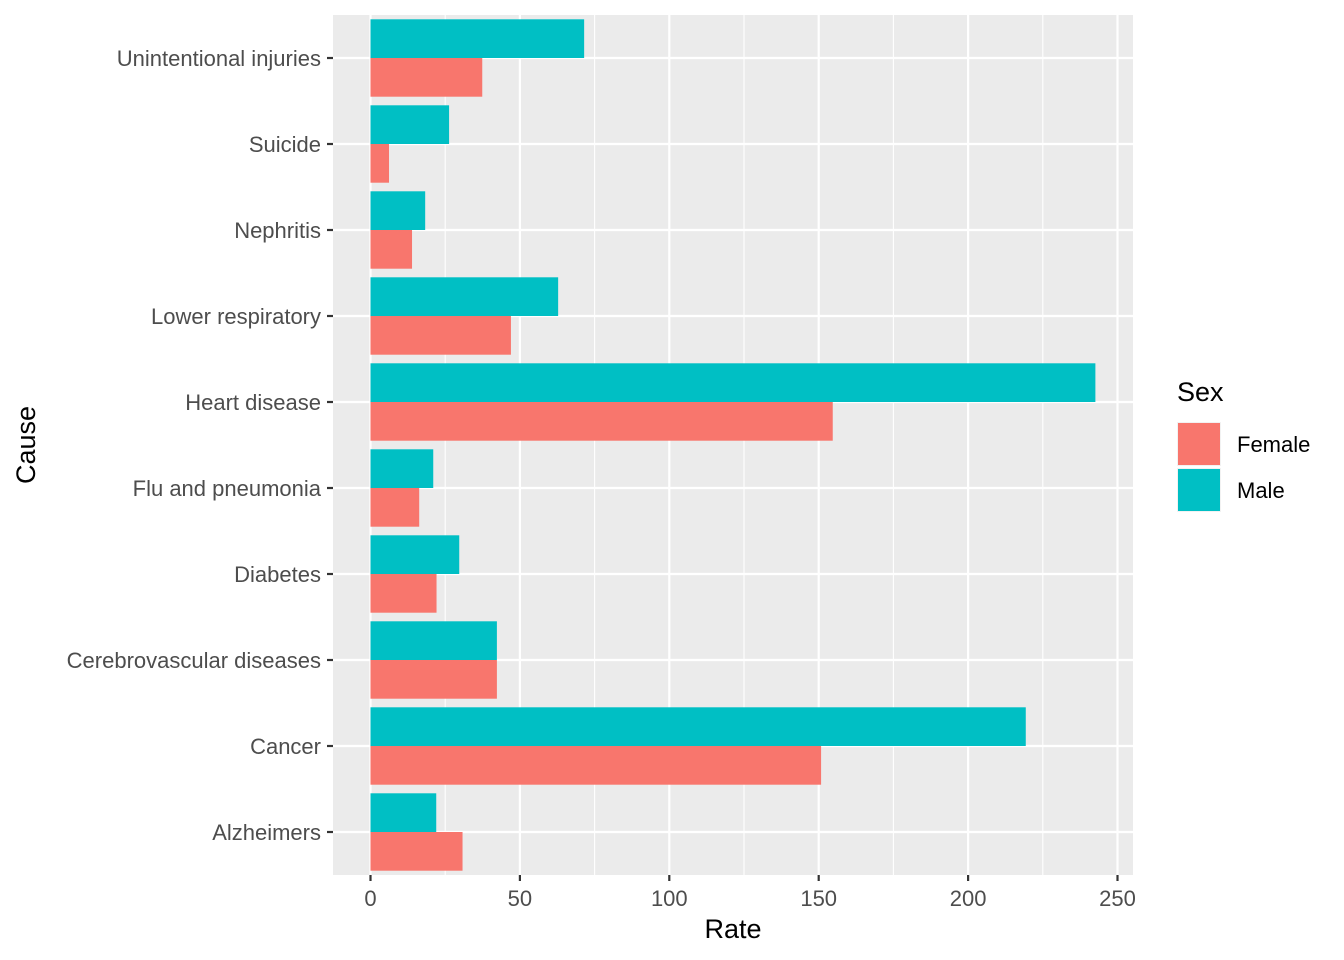 This screenshot has width=1344, height=960. What do you see at coordinates (236, 316) in the screenshot?
I see `y-tick-label: Lower respiratory` at bounding box center [236, 316].